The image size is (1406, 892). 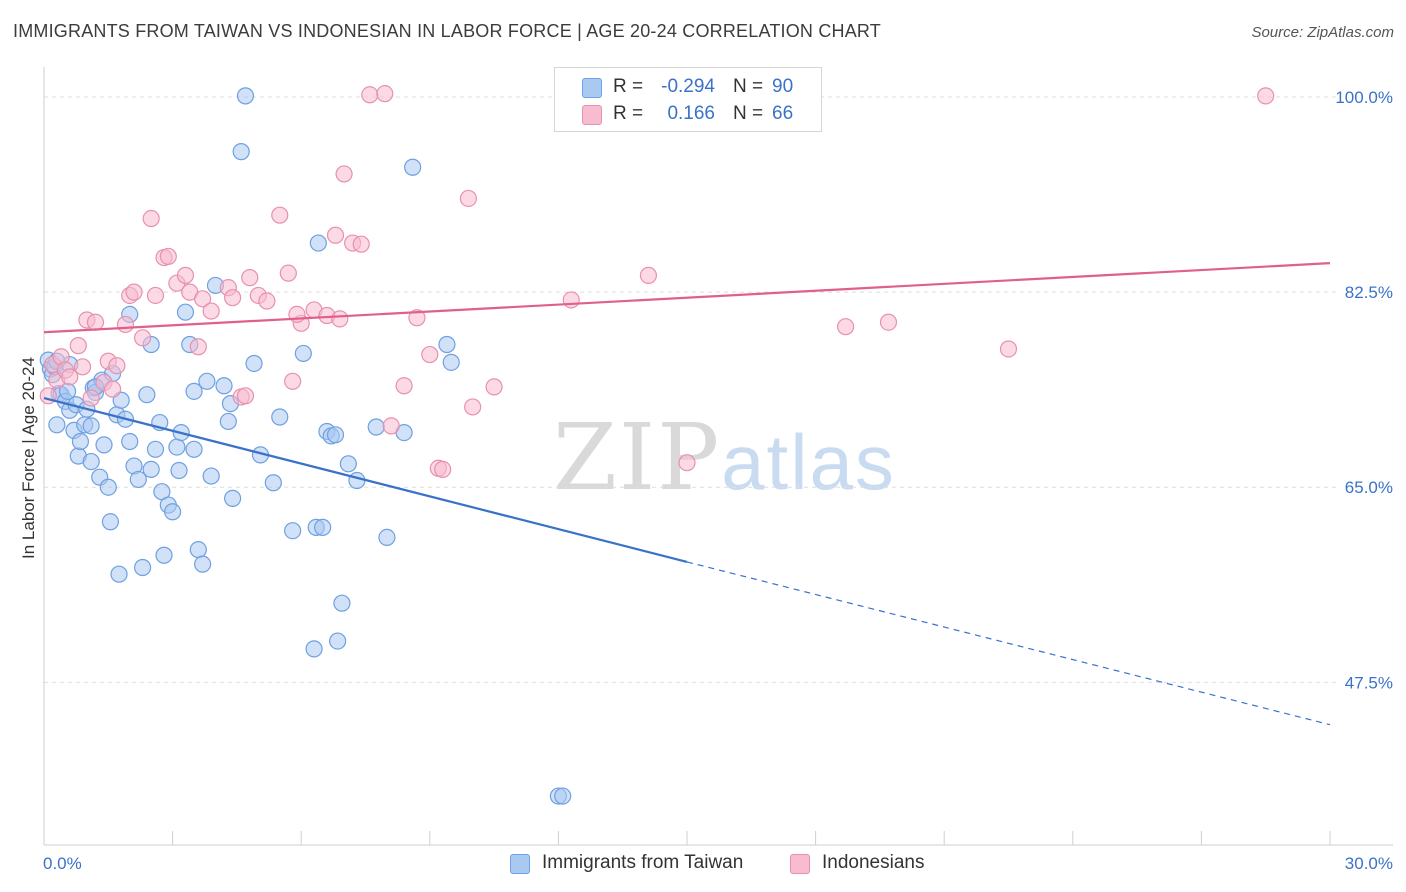 What do you see at coordinates (1364, 97) in the screenshot?
I see `y-tick-label: 100.0%` at bounding box center [1364, 97].